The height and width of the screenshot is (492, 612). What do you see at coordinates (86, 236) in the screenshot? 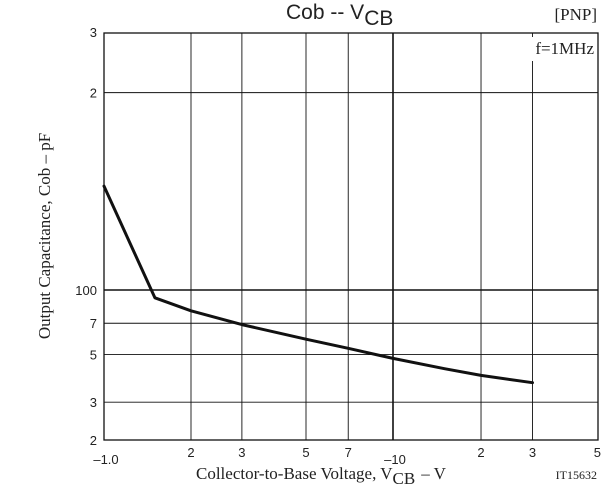
I see `y-tick-labels: 2 3 5 7 100 2 3` at bounding box center [86, 236].